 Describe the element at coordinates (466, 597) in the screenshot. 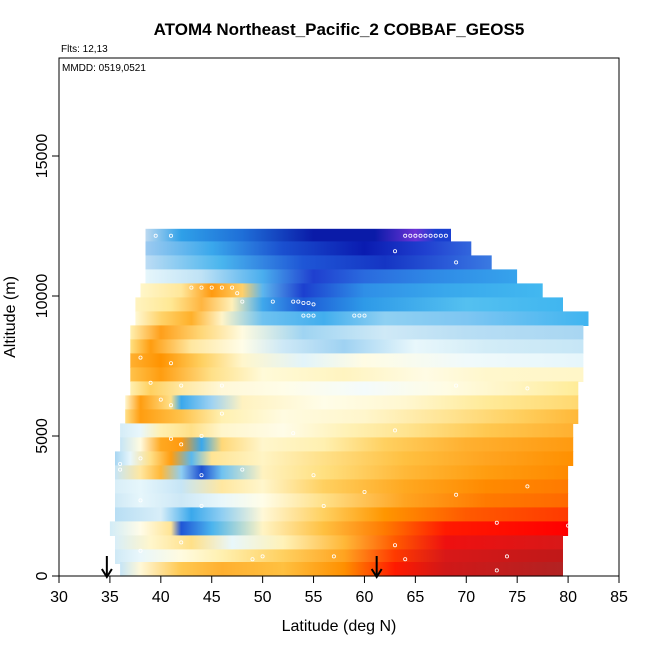

I see `x-tick-label: 70` at that location.